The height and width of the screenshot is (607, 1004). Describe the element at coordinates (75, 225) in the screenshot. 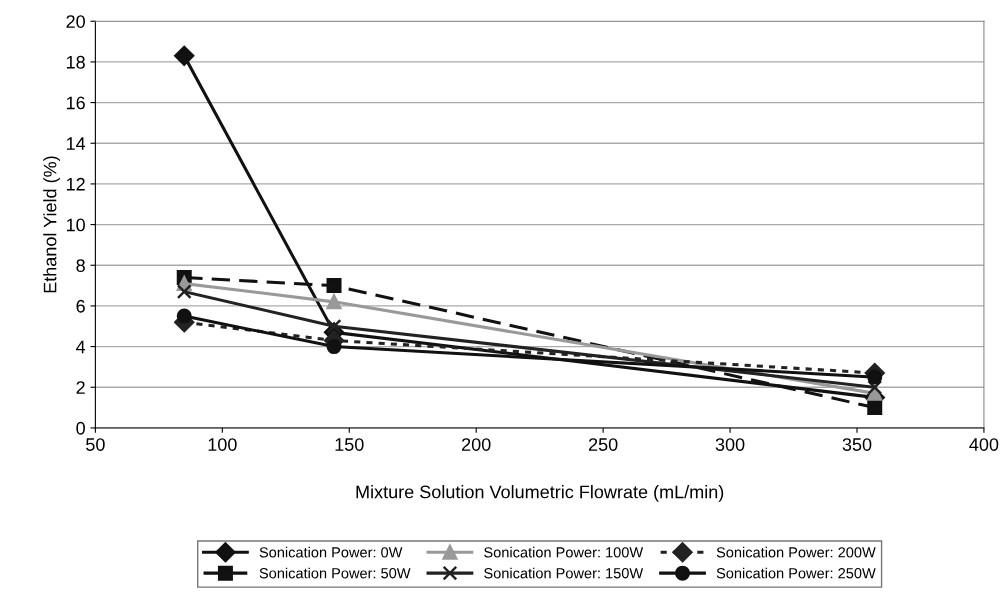

I see `y-tick-label: 10` at that location.